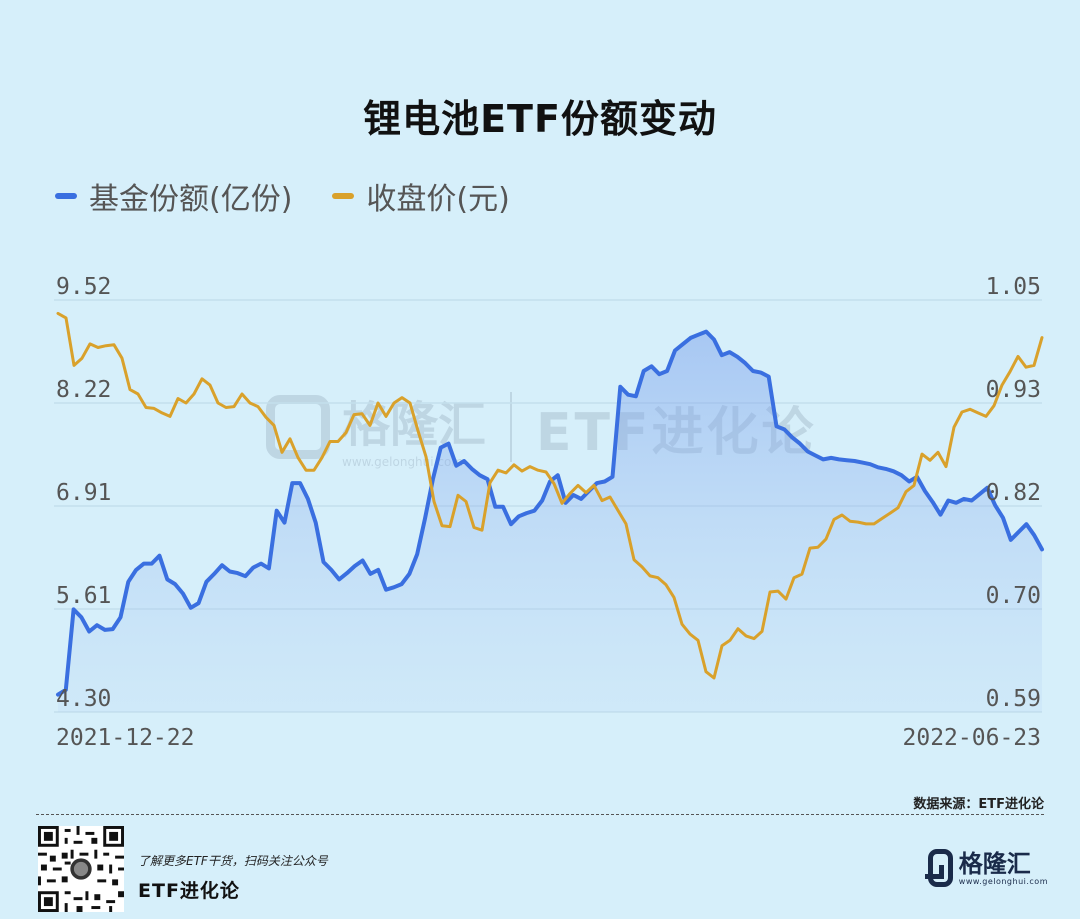  What do you see at coordinates (1013, 287) in the screenshot?
I see `right-axis-tick-label: 1.05` at bounding box center [1013, 287].